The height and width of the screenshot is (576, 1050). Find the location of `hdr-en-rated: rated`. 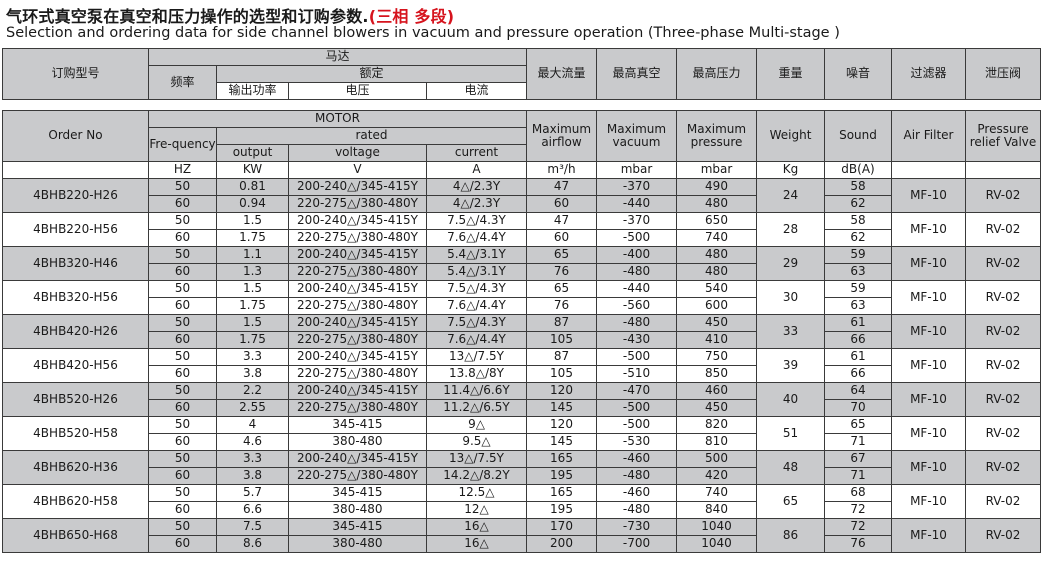

hdr-en-rated: rated is located at coordinates (371, 136).